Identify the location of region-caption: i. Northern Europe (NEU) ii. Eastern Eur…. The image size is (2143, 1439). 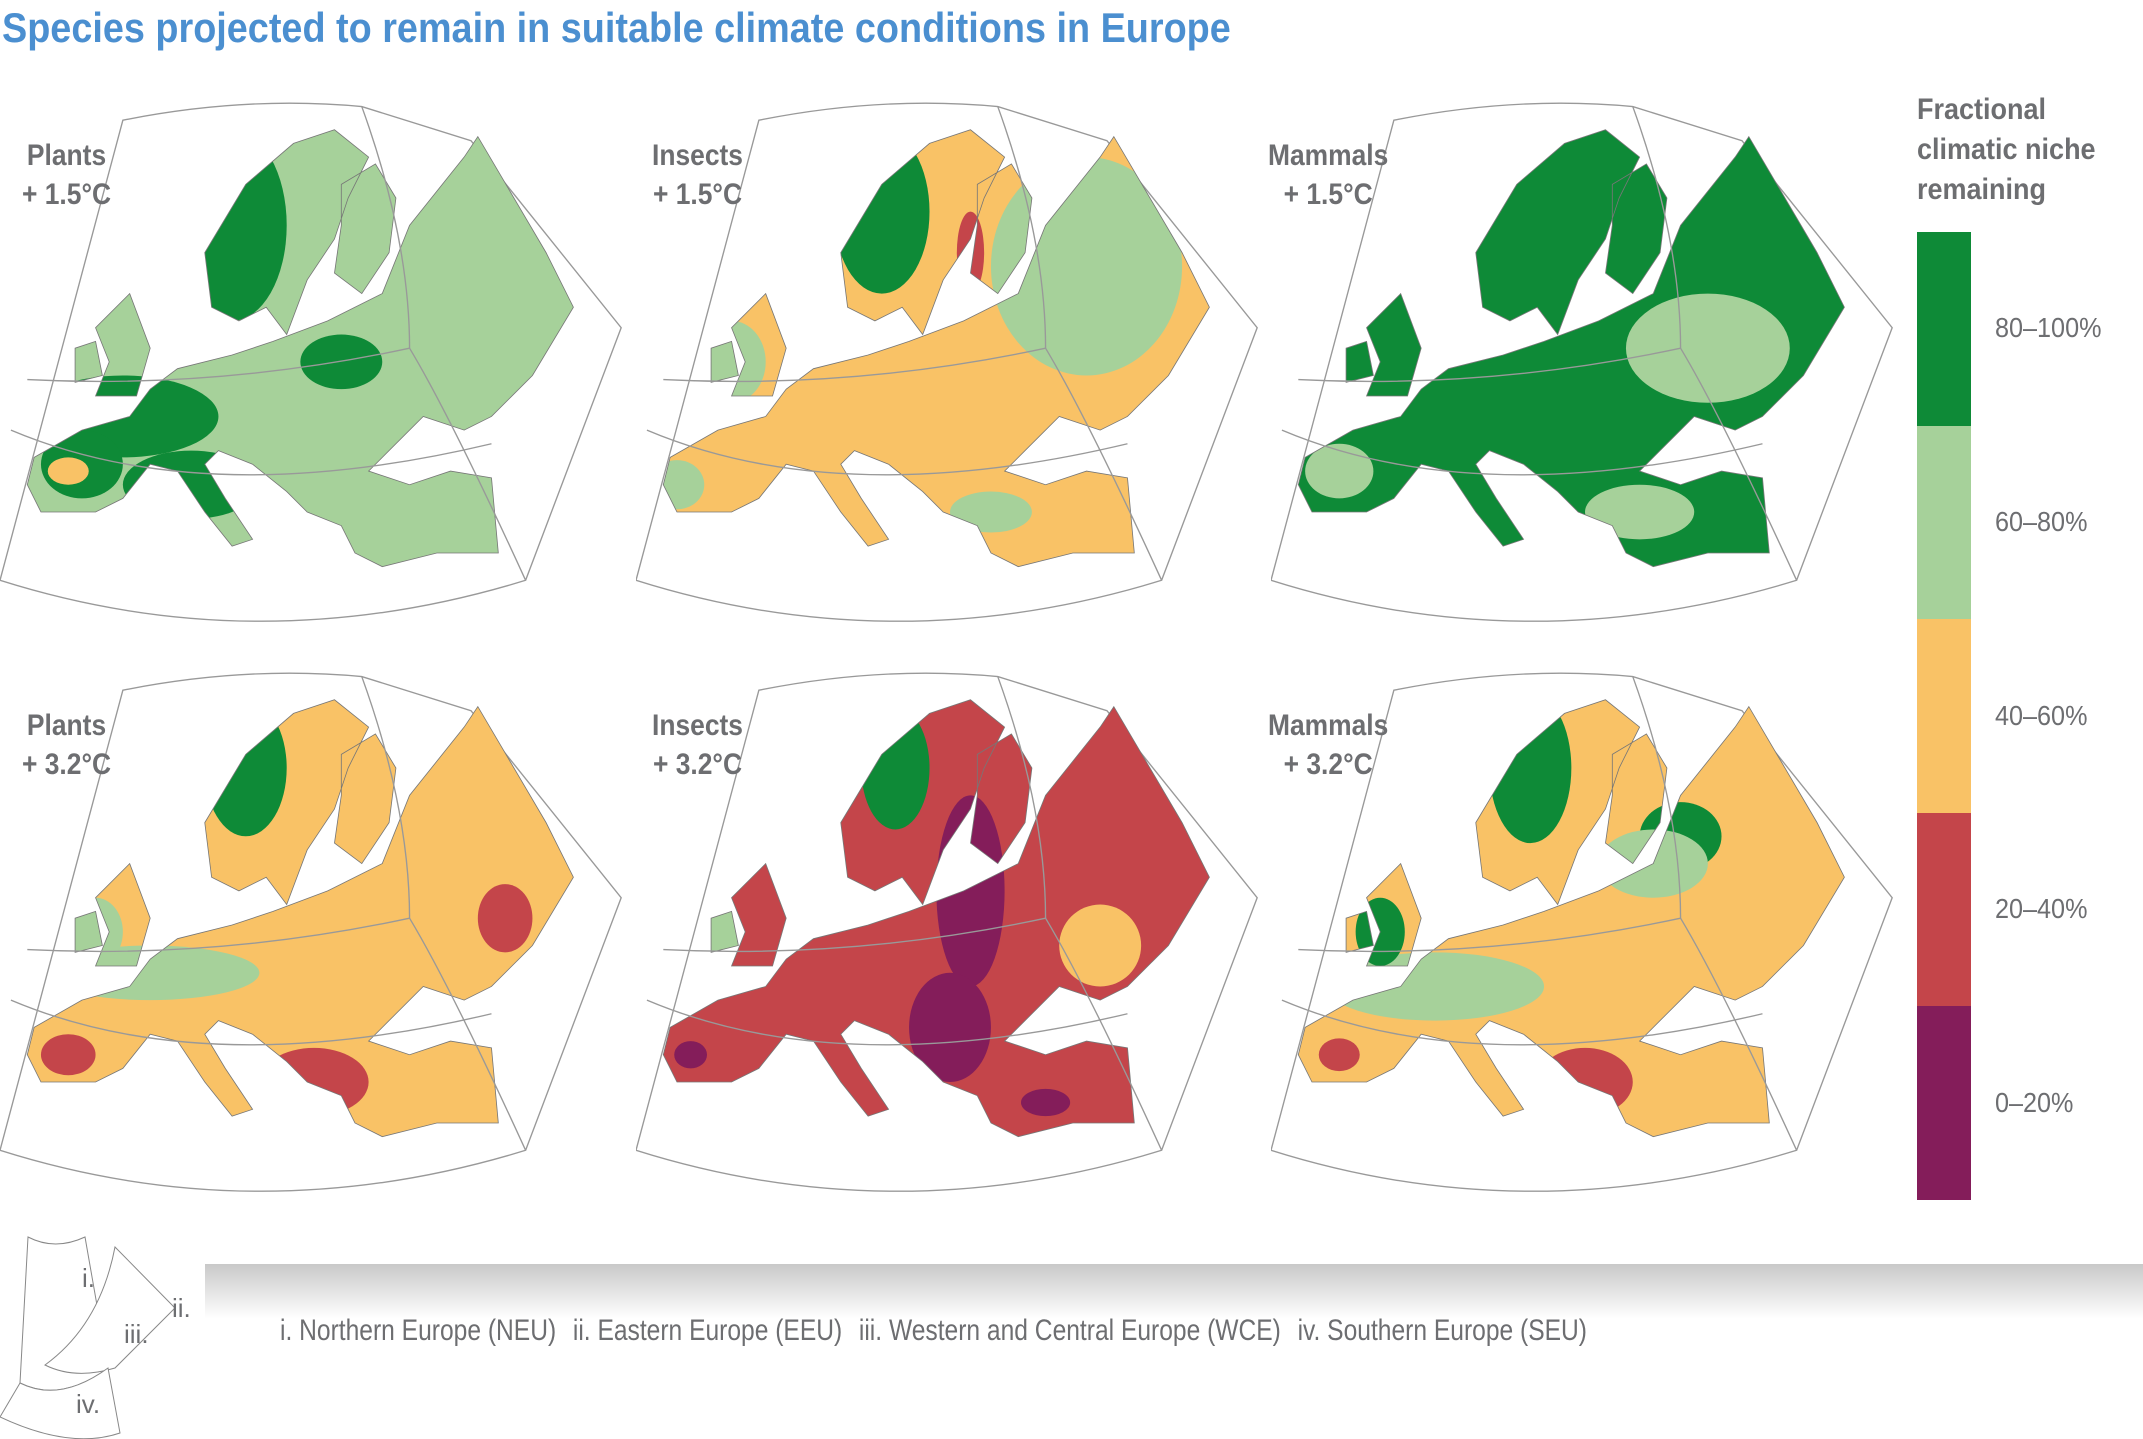
(938, 1331).